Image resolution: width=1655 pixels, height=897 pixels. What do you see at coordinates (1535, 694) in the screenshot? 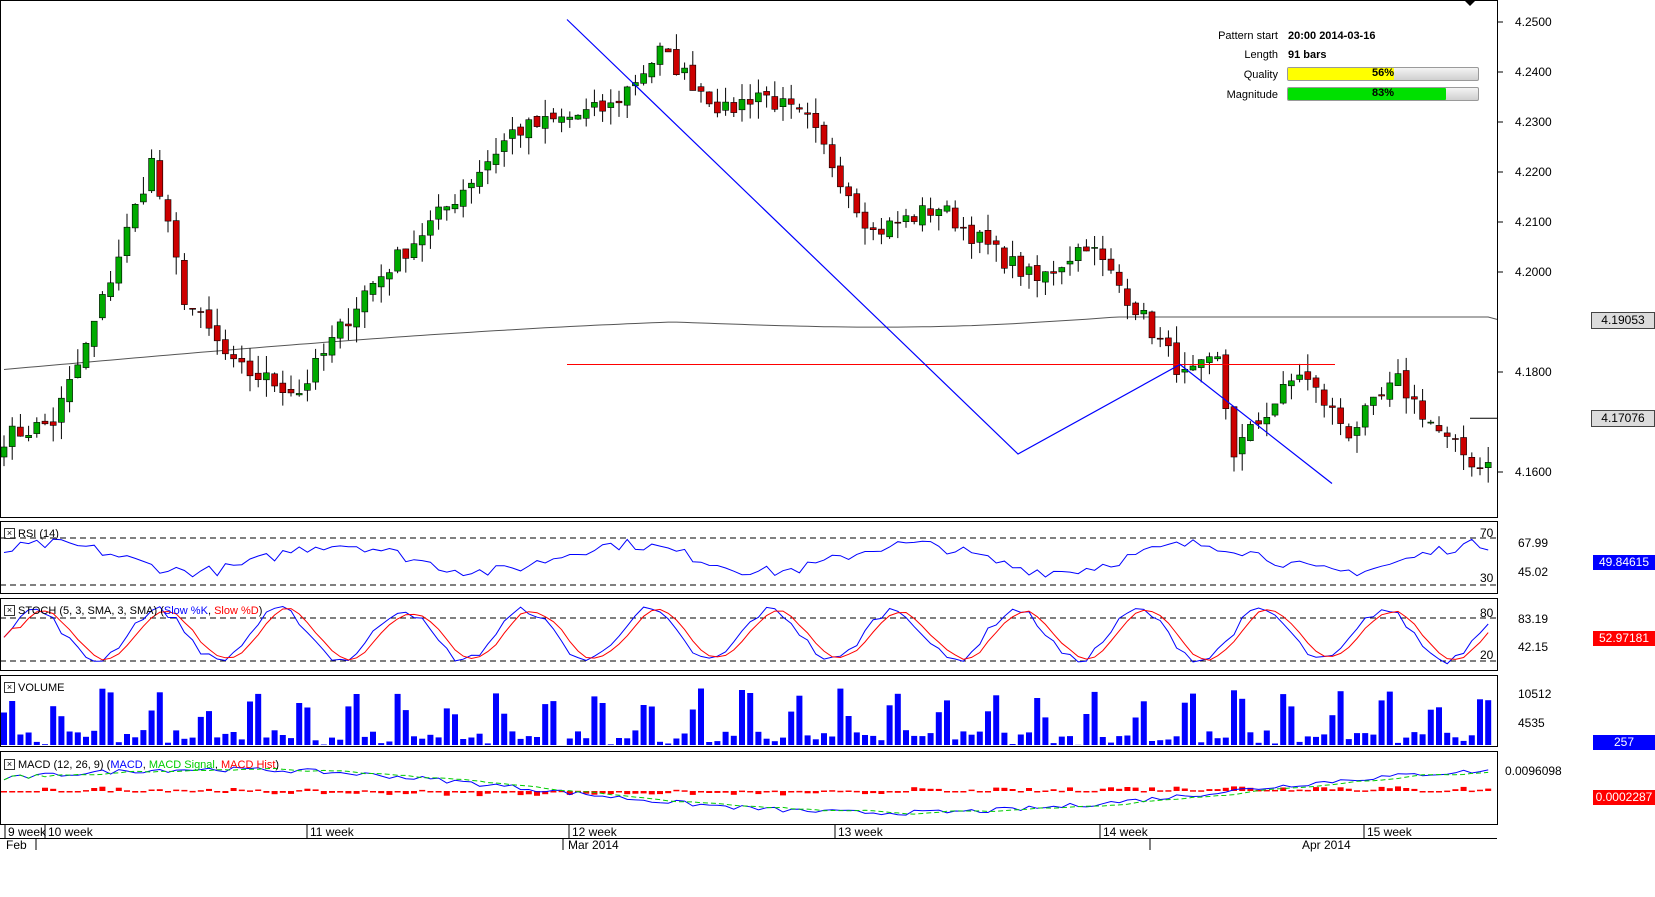
I see `volume-axis-label-high: 10512` at bounding box center [1535, 694].